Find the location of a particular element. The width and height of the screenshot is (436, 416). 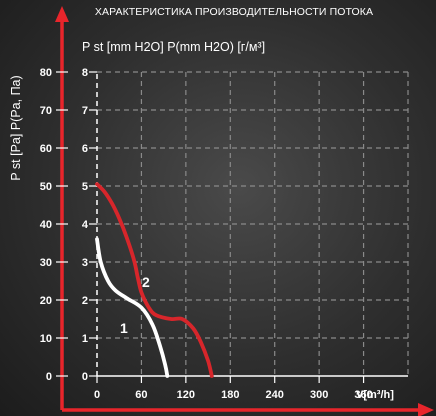

x-tick-label: 180 is located at coordinates (230, 395).